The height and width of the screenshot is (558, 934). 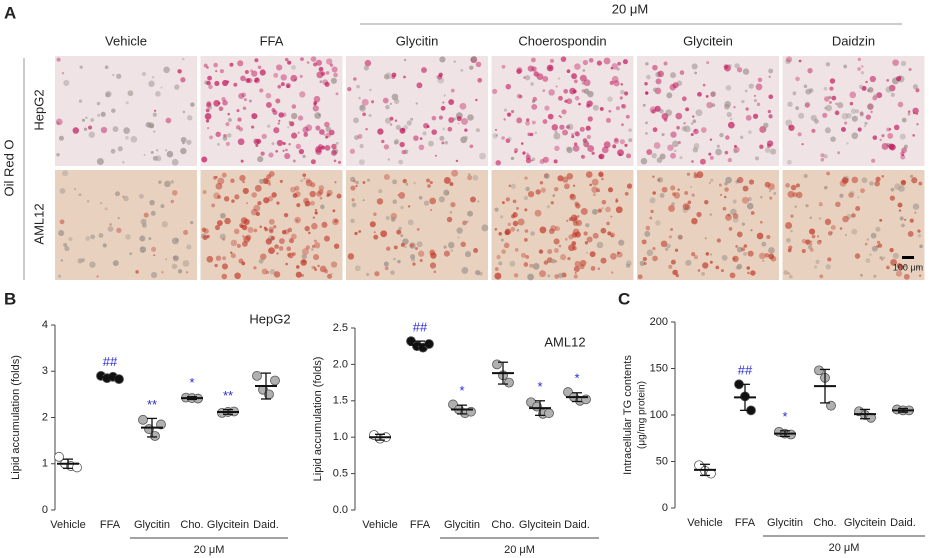 What do you see at coordinates (152, 404) in the screenshot?
I see `significance: **` at bounding box center [152, 404].